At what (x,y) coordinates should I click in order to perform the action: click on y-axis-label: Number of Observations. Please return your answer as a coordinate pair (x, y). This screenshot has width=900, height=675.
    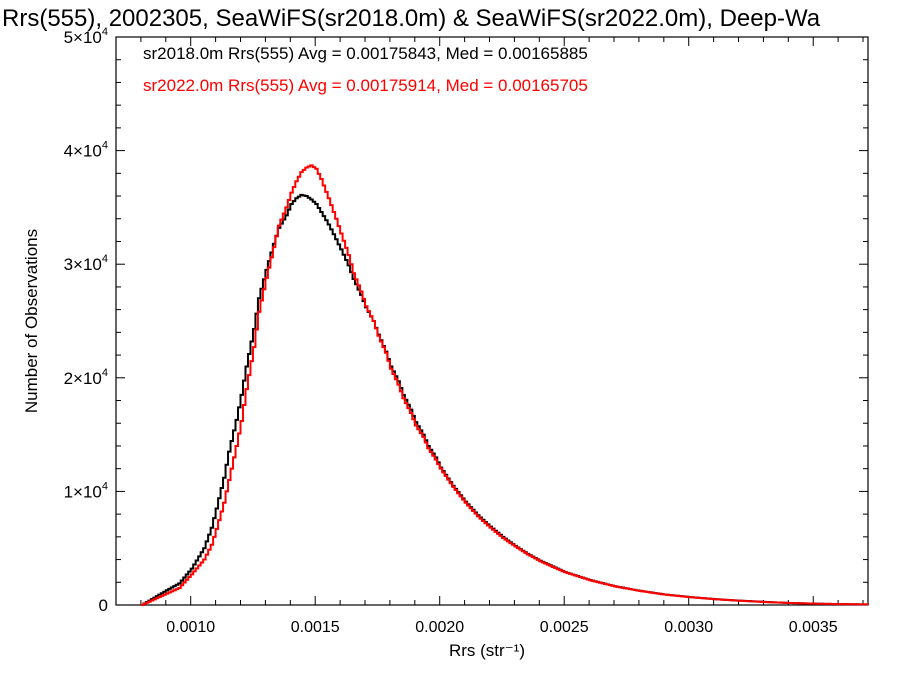
    Looking at the image, I should click on (31, 321).